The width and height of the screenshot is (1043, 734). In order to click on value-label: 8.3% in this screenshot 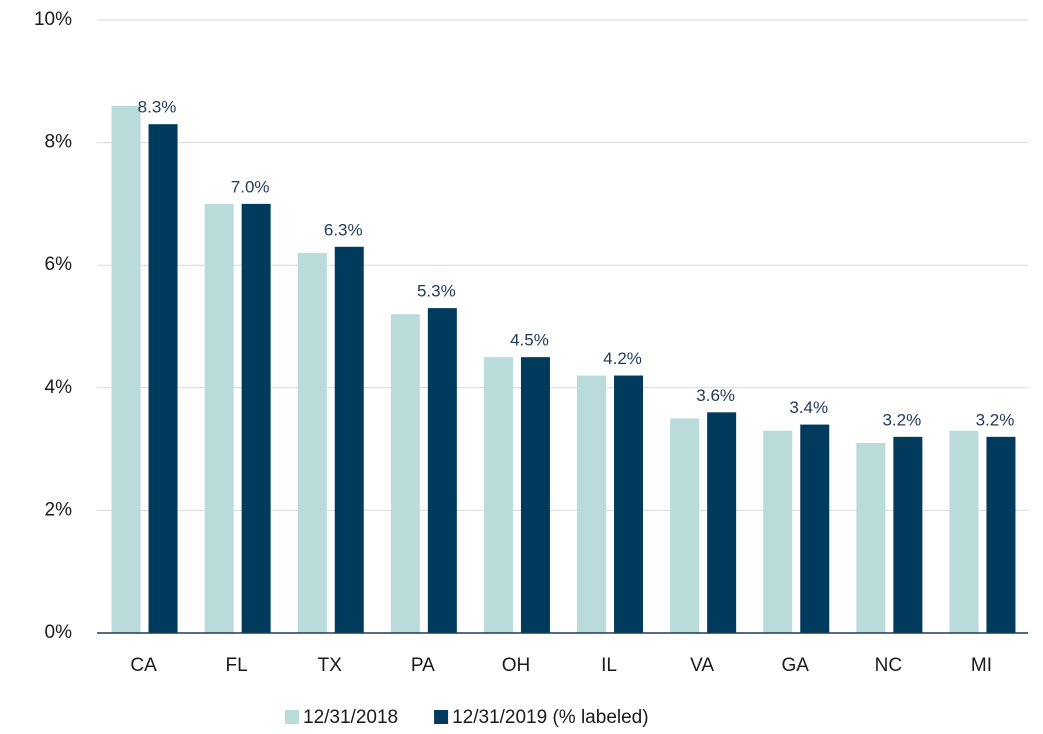, I will do `click(157, 107)`.